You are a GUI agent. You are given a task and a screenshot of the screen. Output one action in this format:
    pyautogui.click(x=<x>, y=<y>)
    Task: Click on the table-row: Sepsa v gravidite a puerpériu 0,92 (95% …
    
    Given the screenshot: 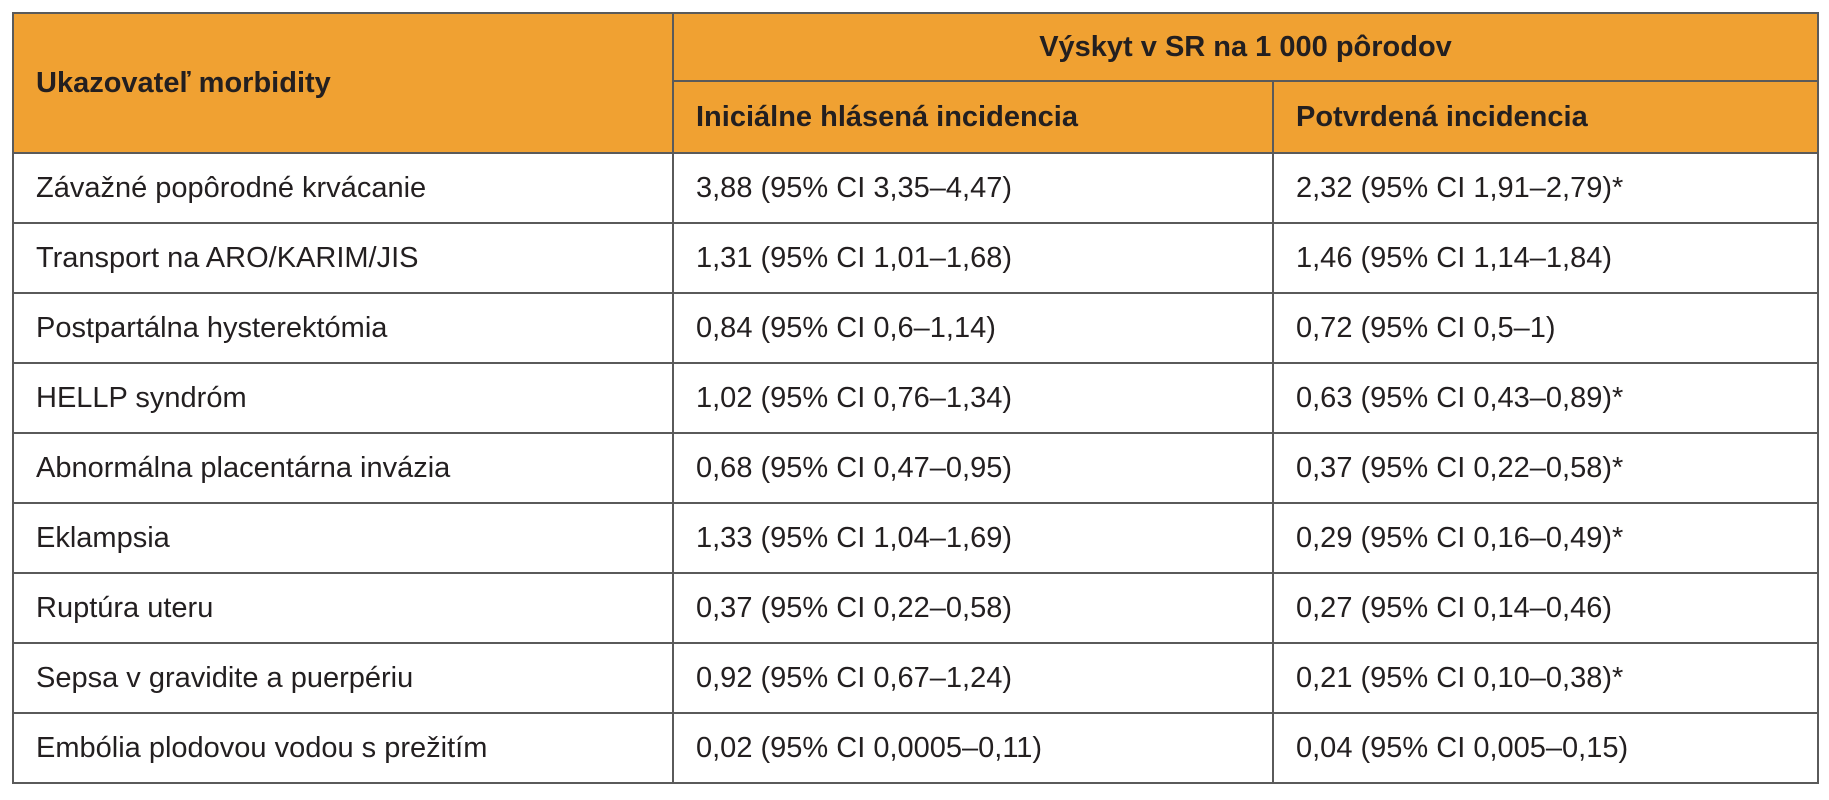 What is the action you would take?
    pyautogui.click(x=915, y=678)
    